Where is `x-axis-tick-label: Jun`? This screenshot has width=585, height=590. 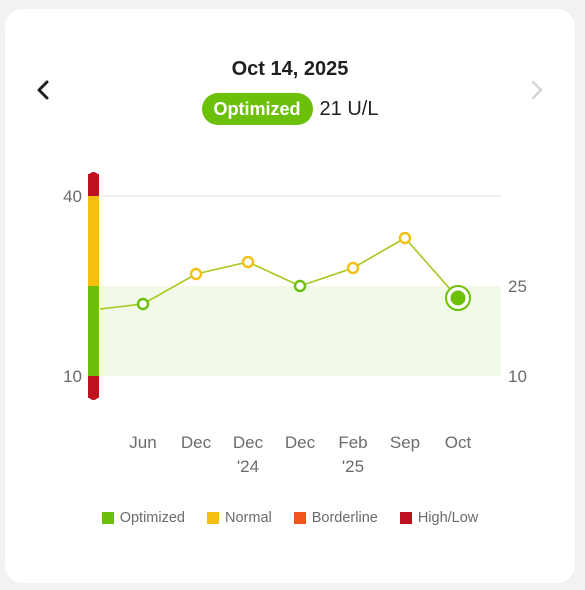 x-axis-tick-label: Jun is located at coordinates (142, 442).